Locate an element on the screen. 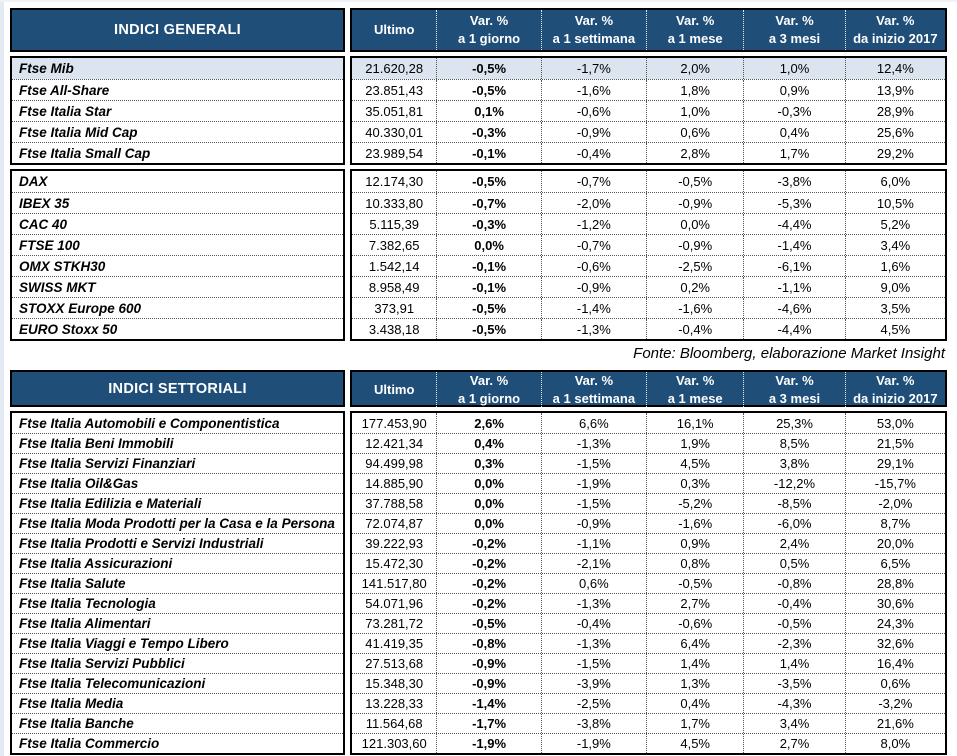 The height and width of the screenshot is (756, 957). index-name: Ftse Italia Alimentari is located at coordinates (177, 623).